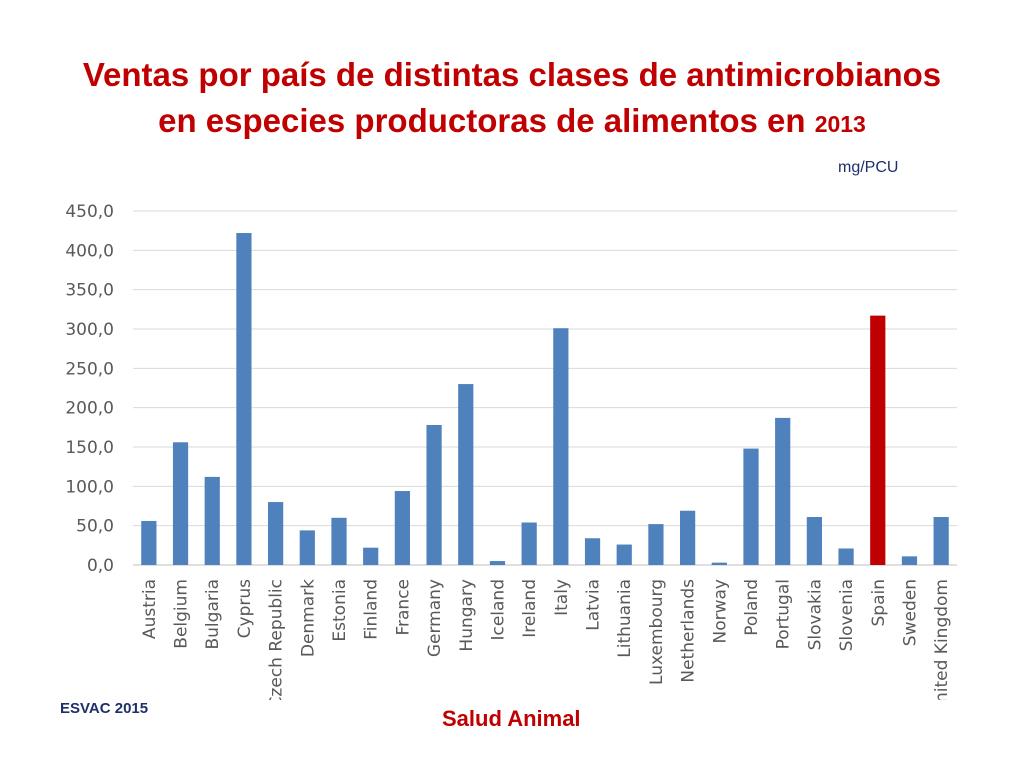 This screenshot has width=1024, height=768. I want to click on bar-united-kingdom, so click(941, 541).